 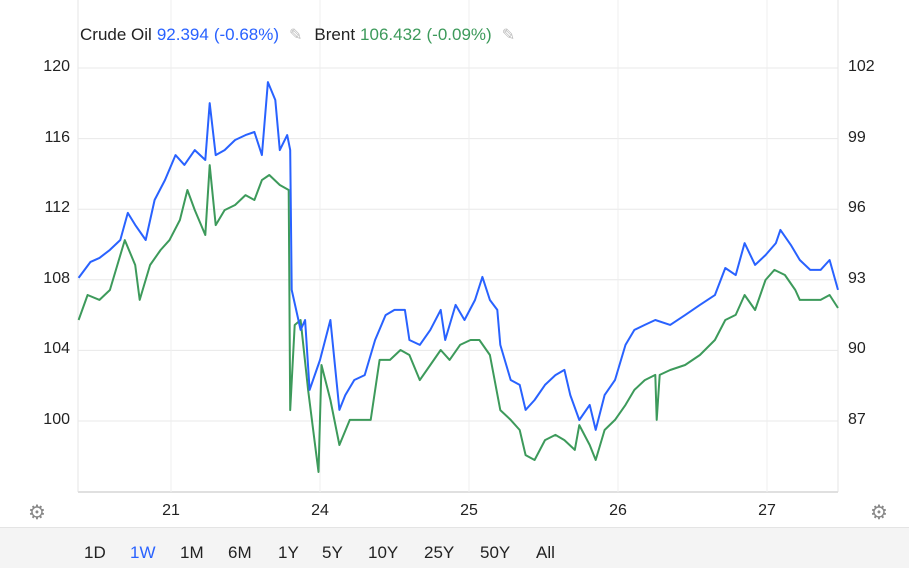 What do you see at coordinates (383, 552) in the screenshot?
I see `range-button-10y: 10Y` at bounding box center [383, 552].